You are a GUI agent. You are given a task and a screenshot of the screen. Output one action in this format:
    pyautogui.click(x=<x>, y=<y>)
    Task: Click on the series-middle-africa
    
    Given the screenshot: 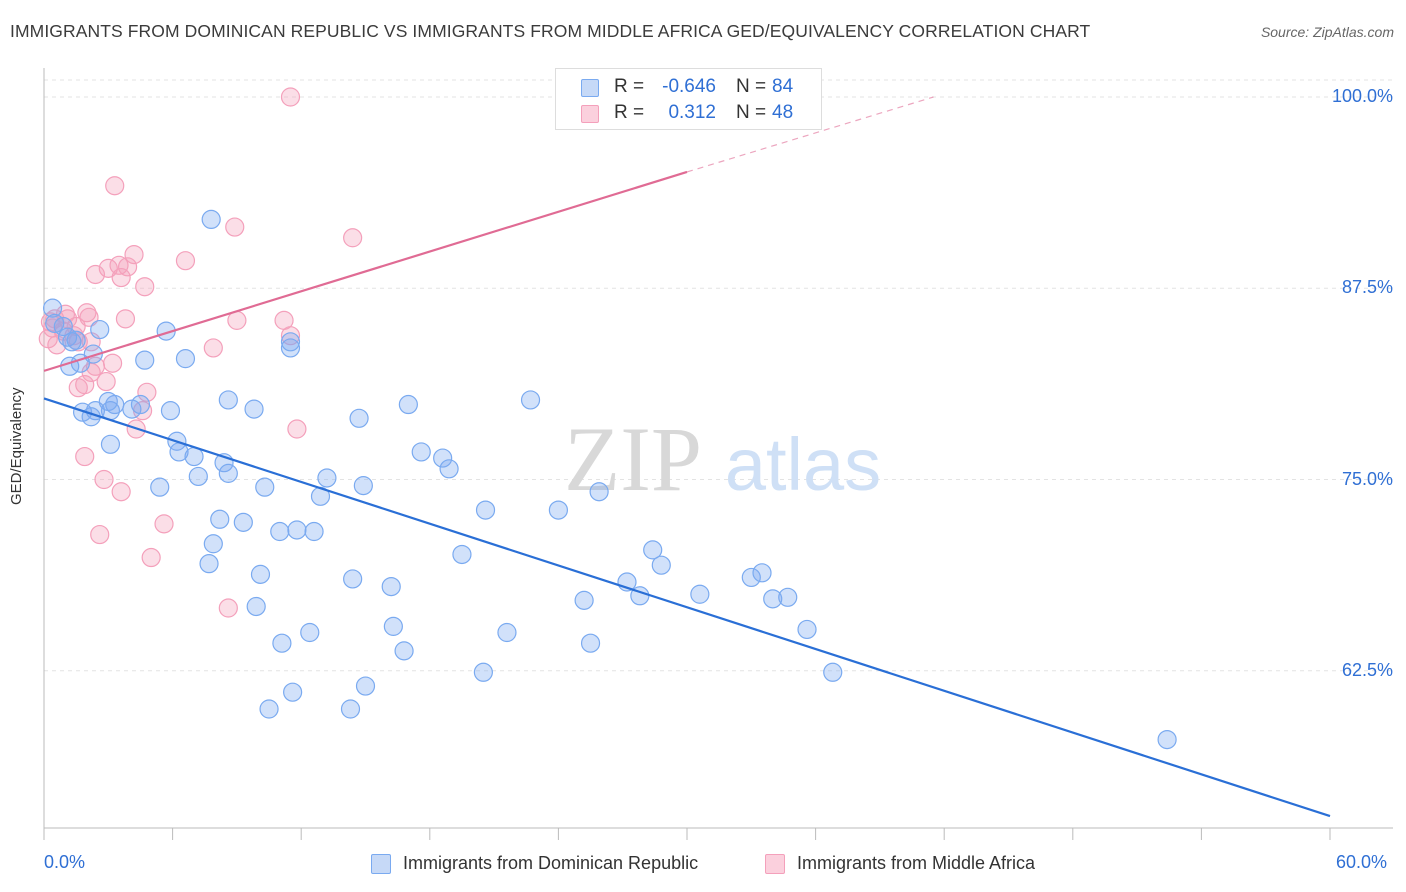 What is the action you would take?
    pyautogui.click(x=200, y=352)
    